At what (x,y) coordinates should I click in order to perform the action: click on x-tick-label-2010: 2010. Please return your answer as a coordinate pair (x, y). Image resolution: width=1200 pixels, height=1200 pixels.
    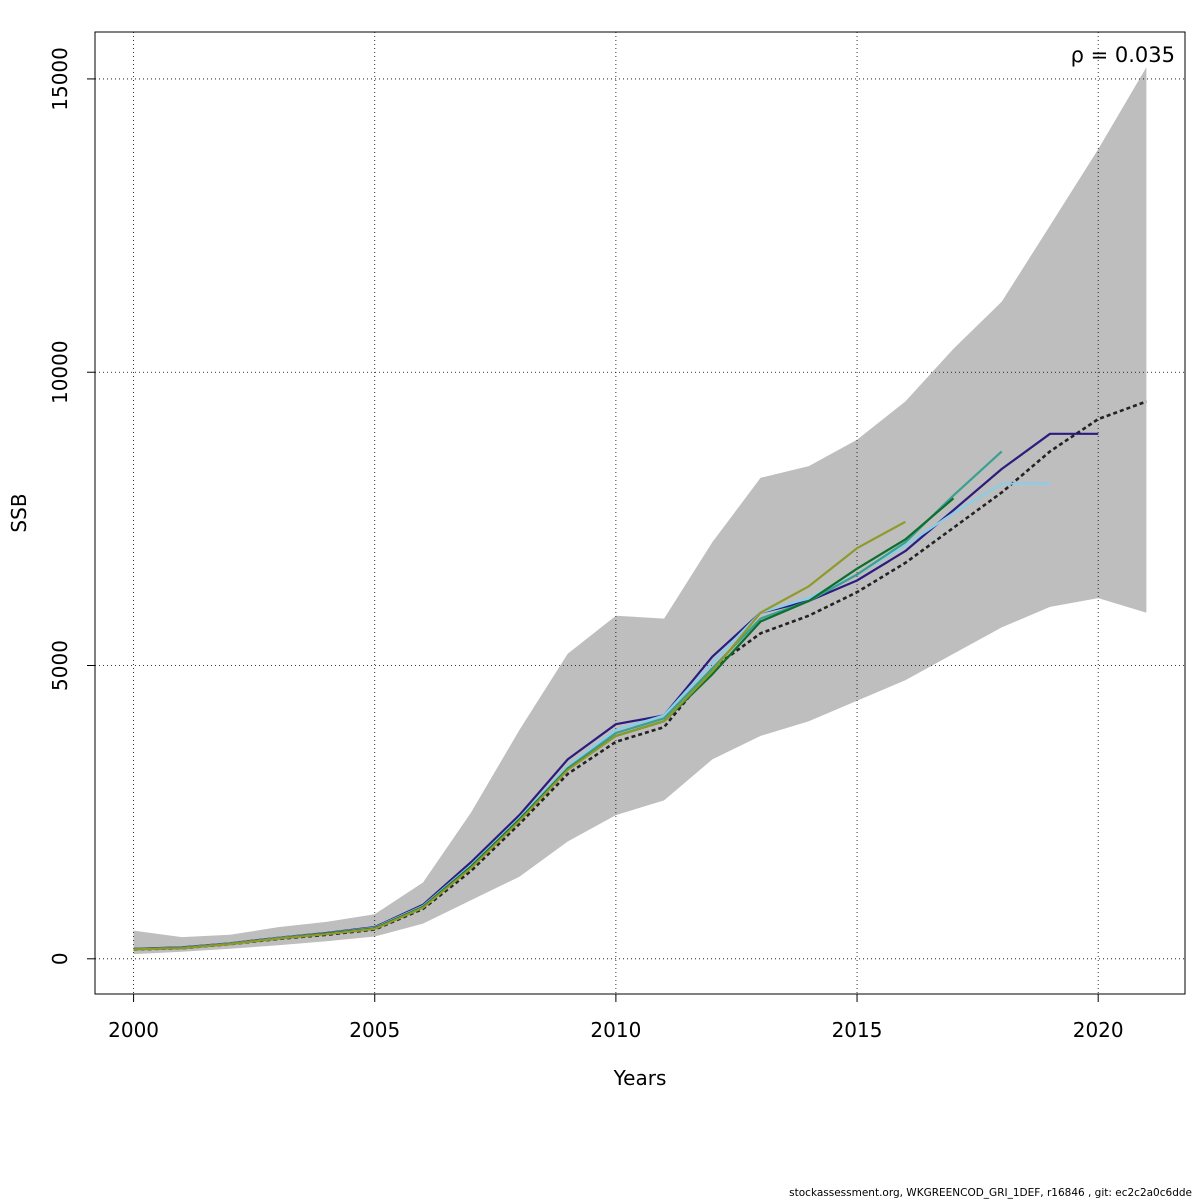
    Looking at the image, I should click on (615, 1030).